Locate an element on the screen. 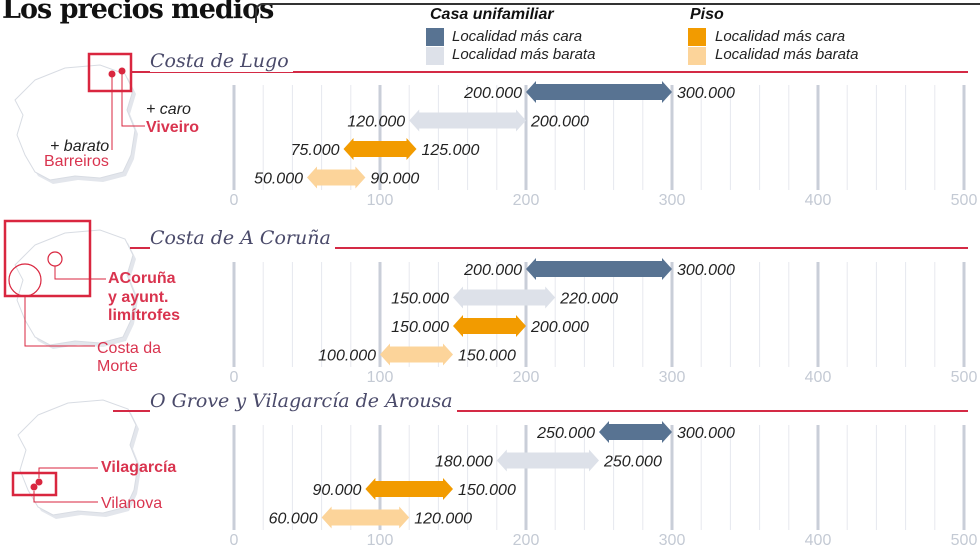 This screenshot has height=550, width=980. legend-casa-title: Casa unifamiliar is located at coordinates (492, 14).